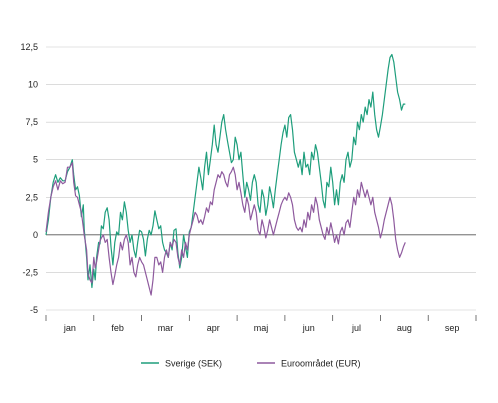  Describe the element at coordinates (31, 197) in the screenshot. I see `y-tick-label: 2,5` at that location.